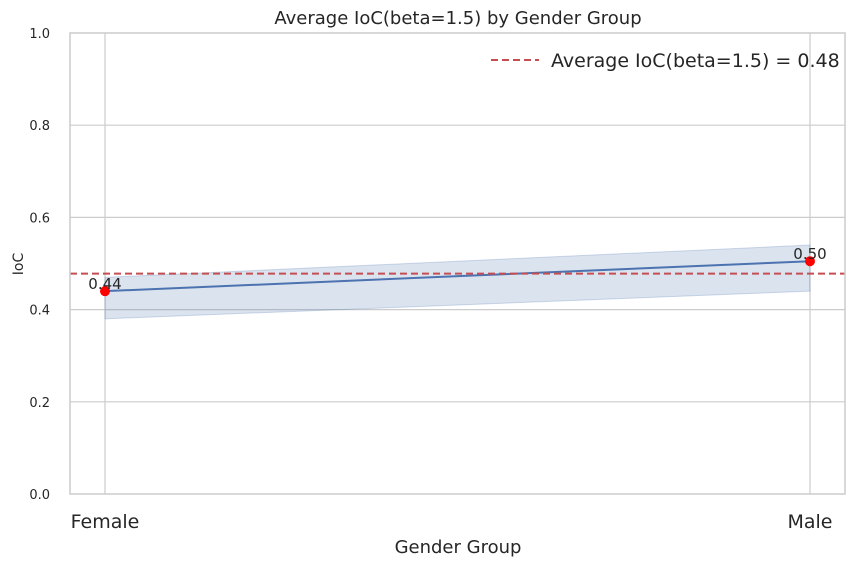 The image size is (854, 566). Describe the element at coordinates (452, 522) in the screenshot. I see `x-tick-labels: Female Male` at that location.